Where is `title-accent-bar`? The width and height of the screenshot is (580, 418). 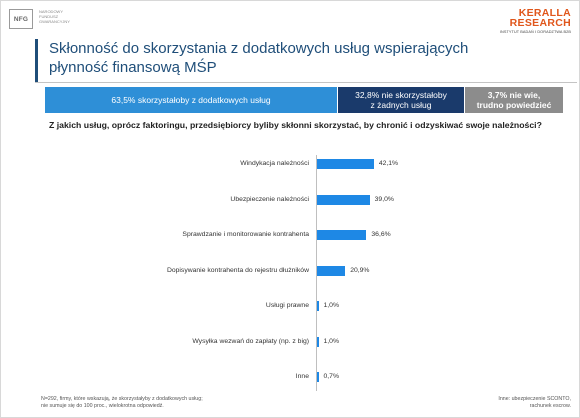 title-accent-bar is located at coordinates (36, 61).